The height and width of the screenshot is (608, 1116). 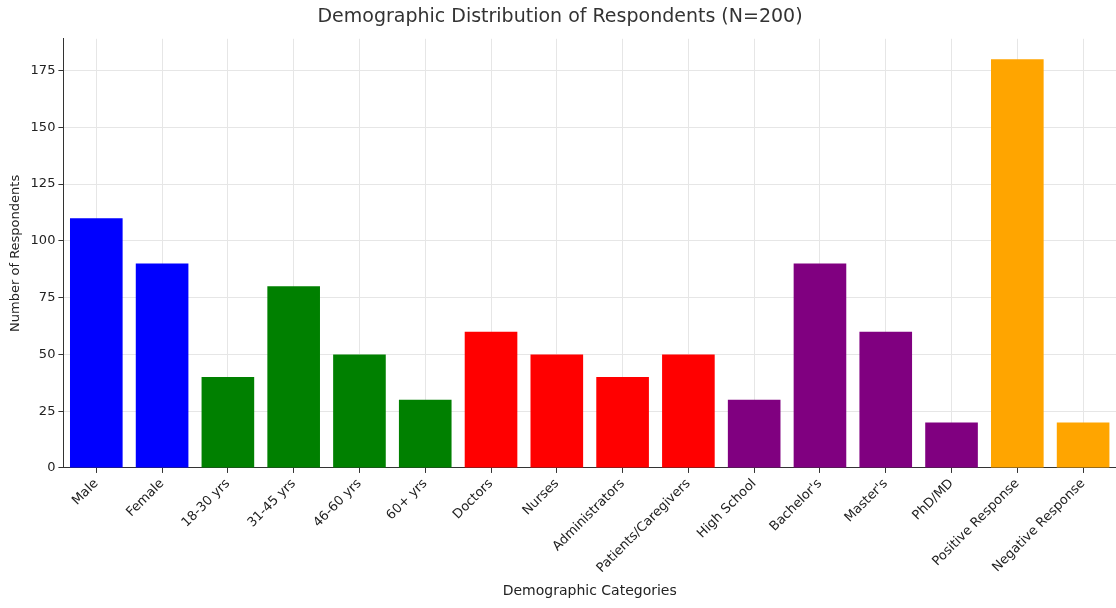 I want to click on y-tick-label: 75, so click(x=47, y=297).